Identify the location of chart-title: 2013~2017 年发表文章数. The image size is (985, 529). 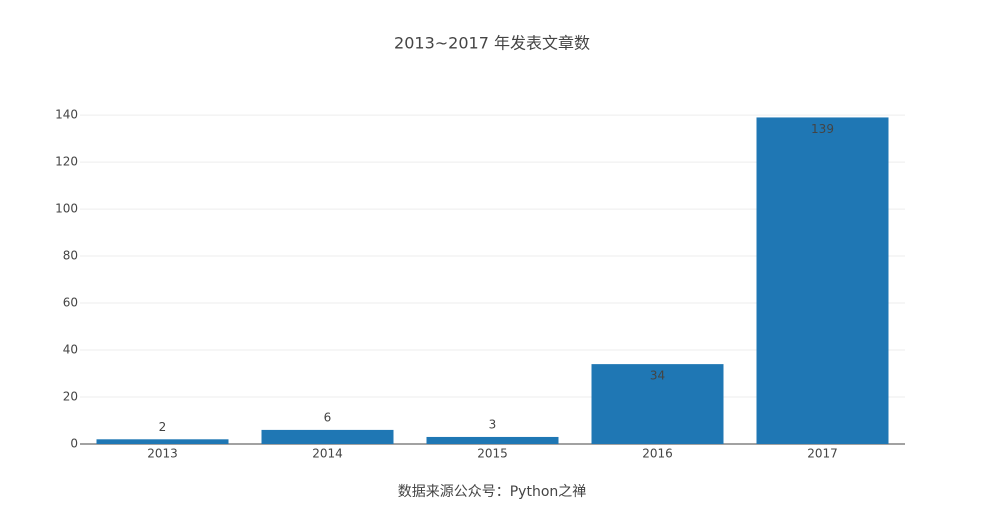
(492, 43).